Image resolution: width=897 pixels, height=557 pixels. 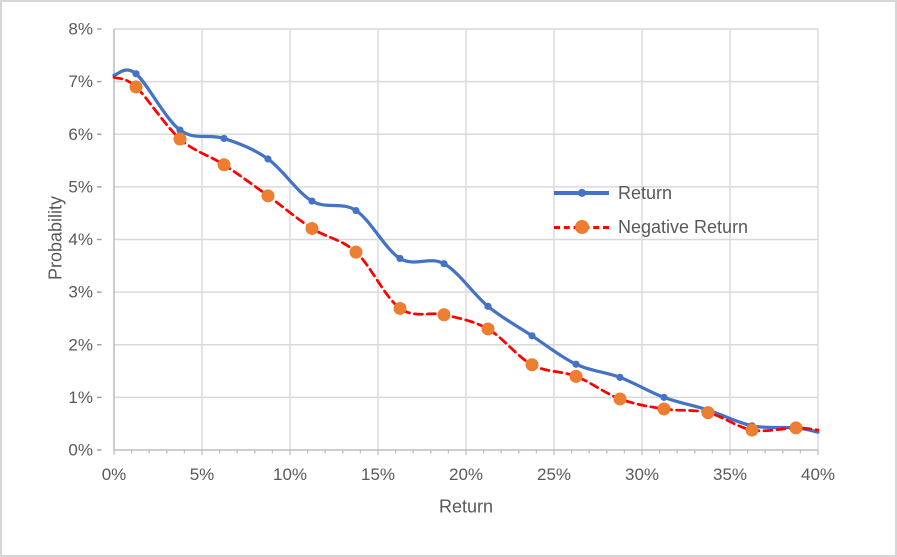 What do you see at coordinates (202, 474) in the screenshot?
I see `x-tick-label: 5%` at bounding box center [202, 474].